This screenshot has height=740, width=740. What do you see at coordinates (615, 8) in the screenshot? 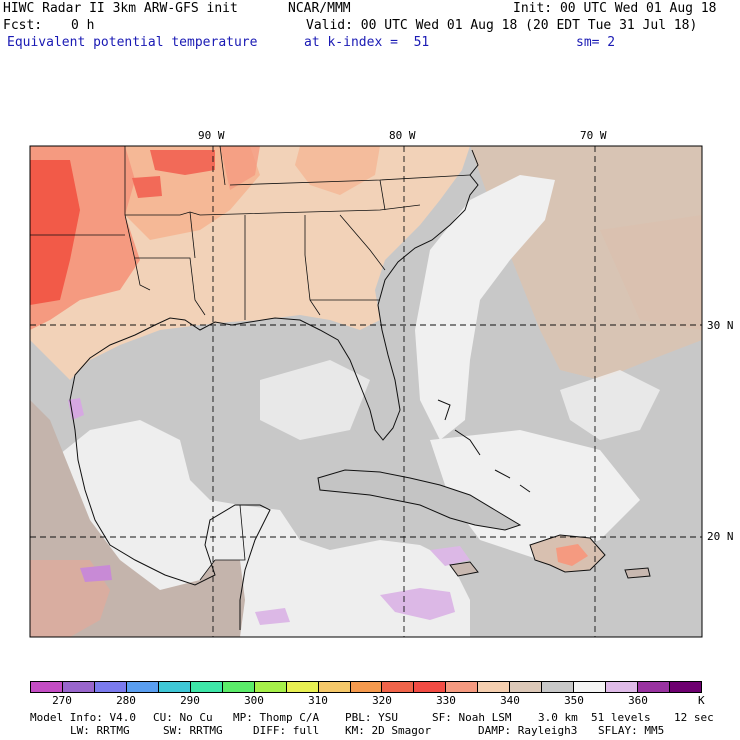
I see `init-time: Init: 00 UTC Wed 01 Aug 18` at bounding box center [615, 8].